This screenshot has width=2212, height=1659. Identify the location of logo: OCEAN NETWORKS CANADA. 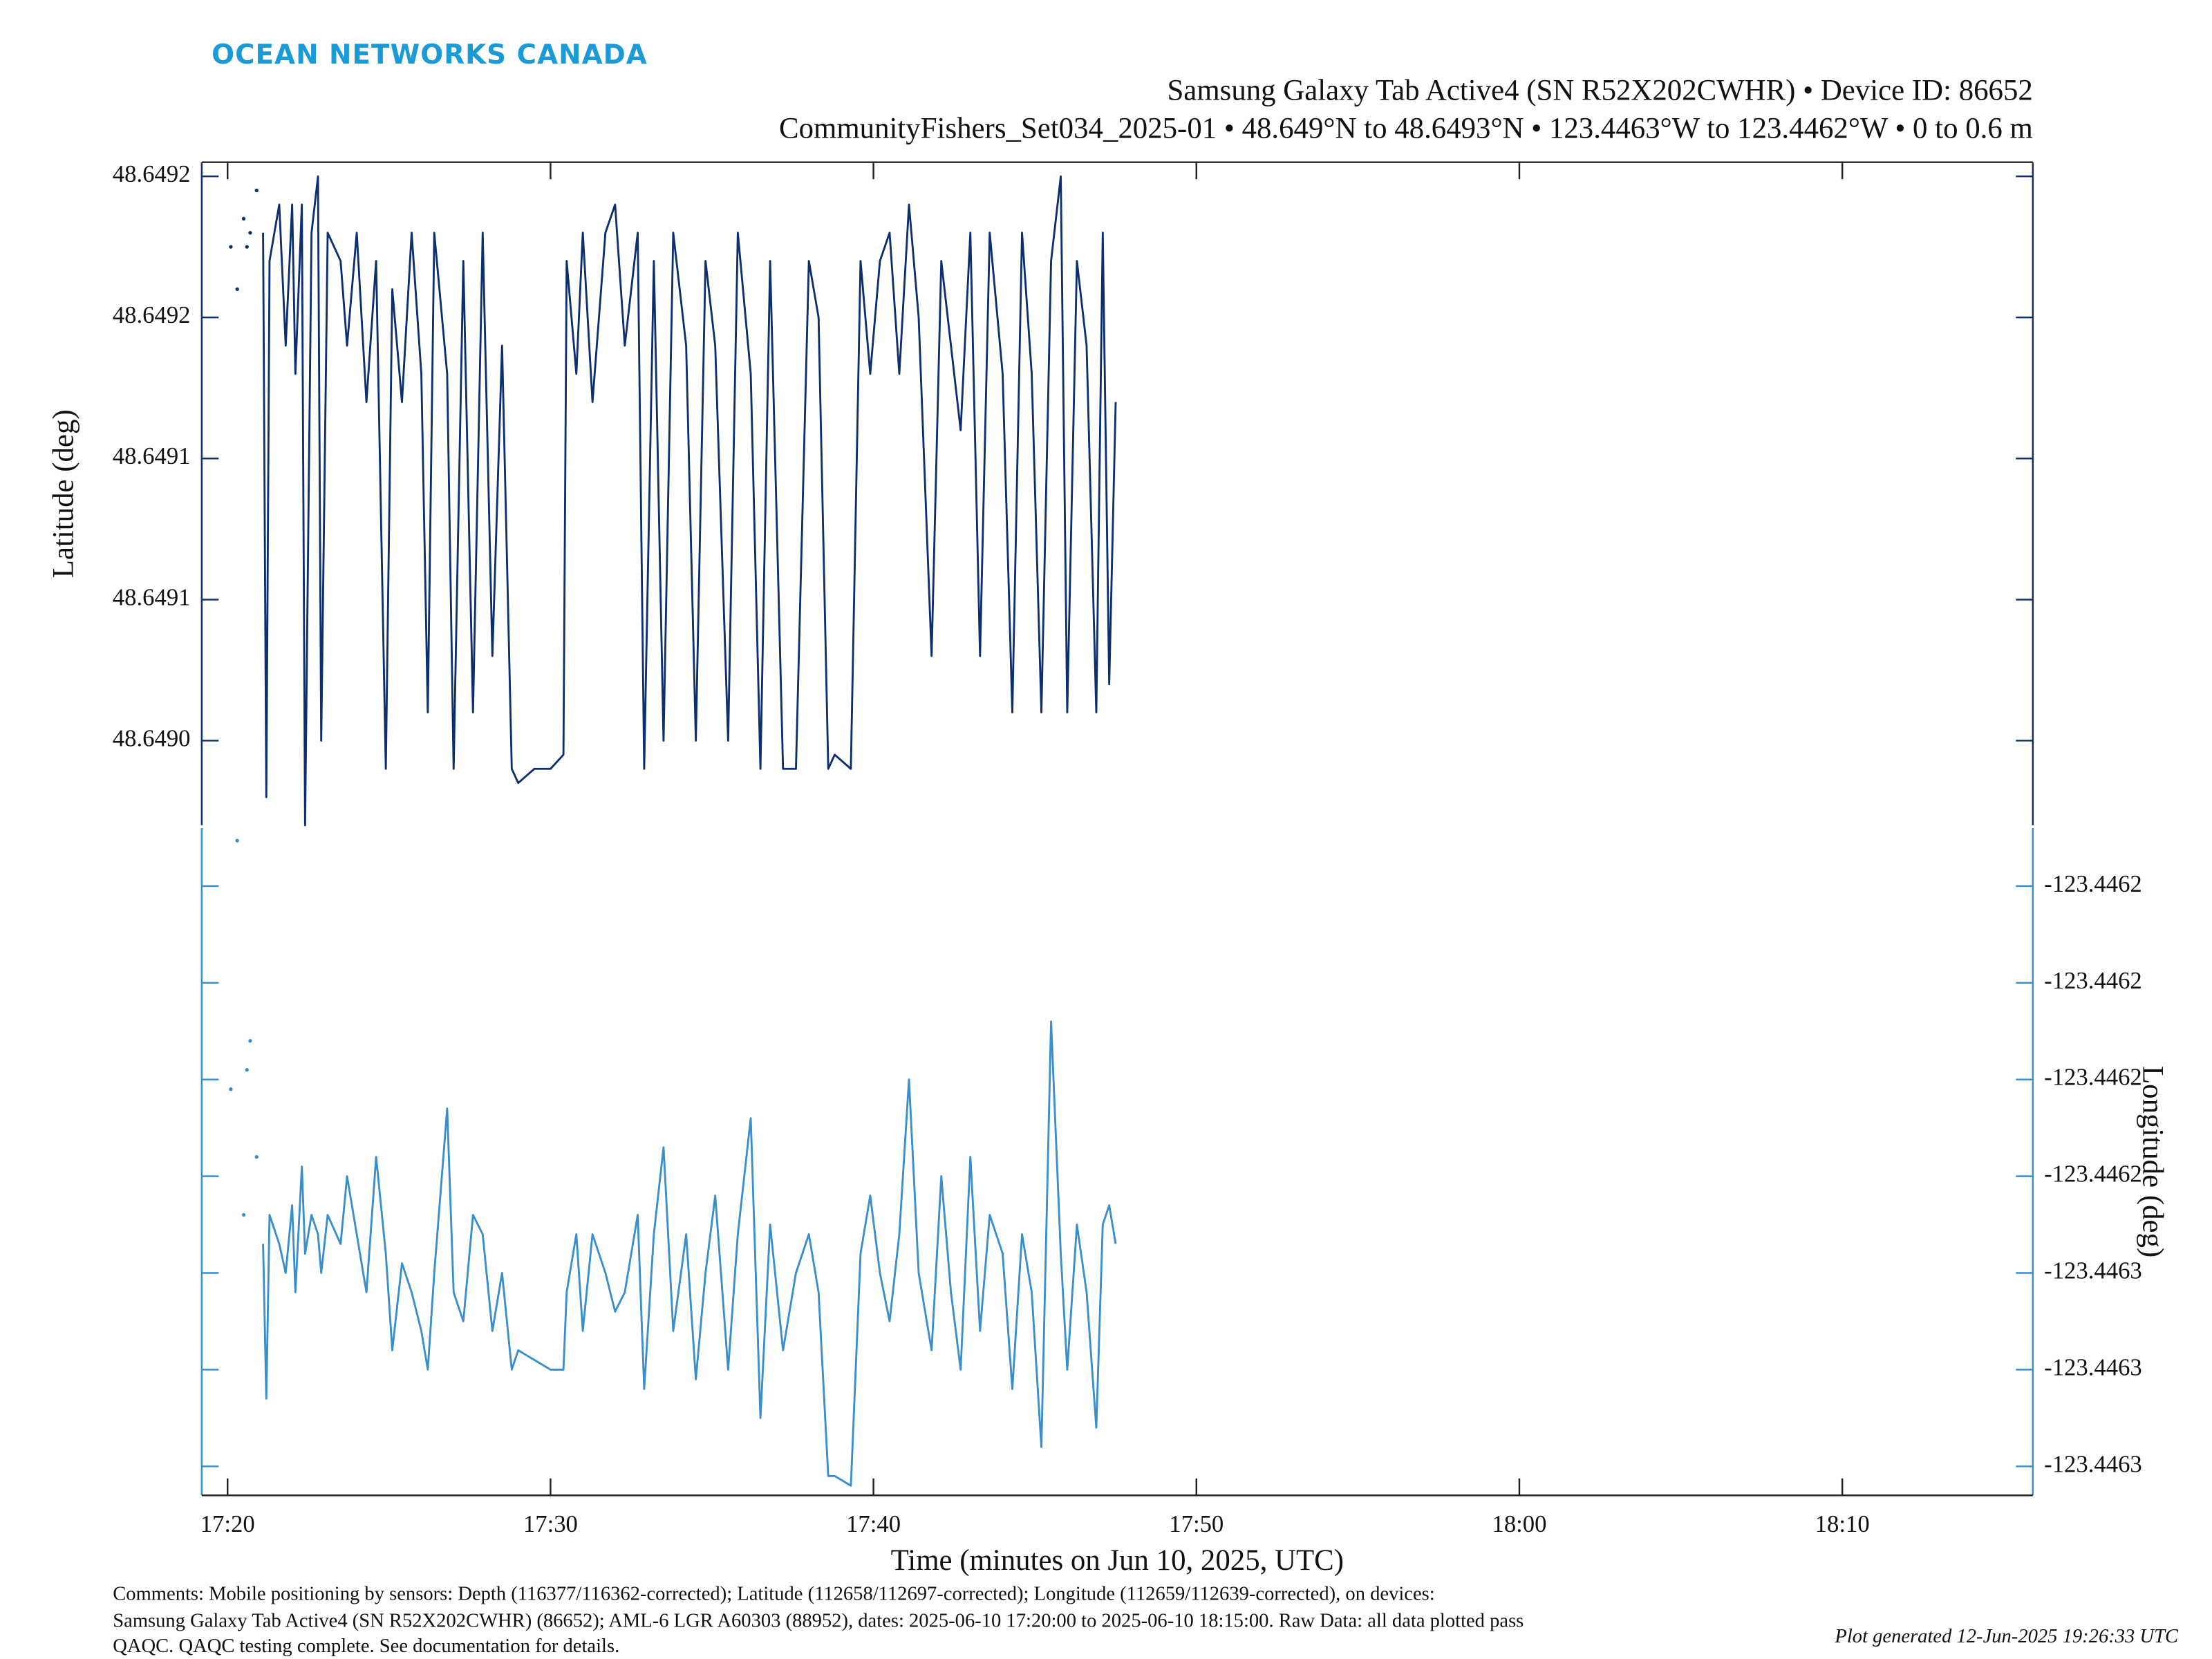
(430, 55).